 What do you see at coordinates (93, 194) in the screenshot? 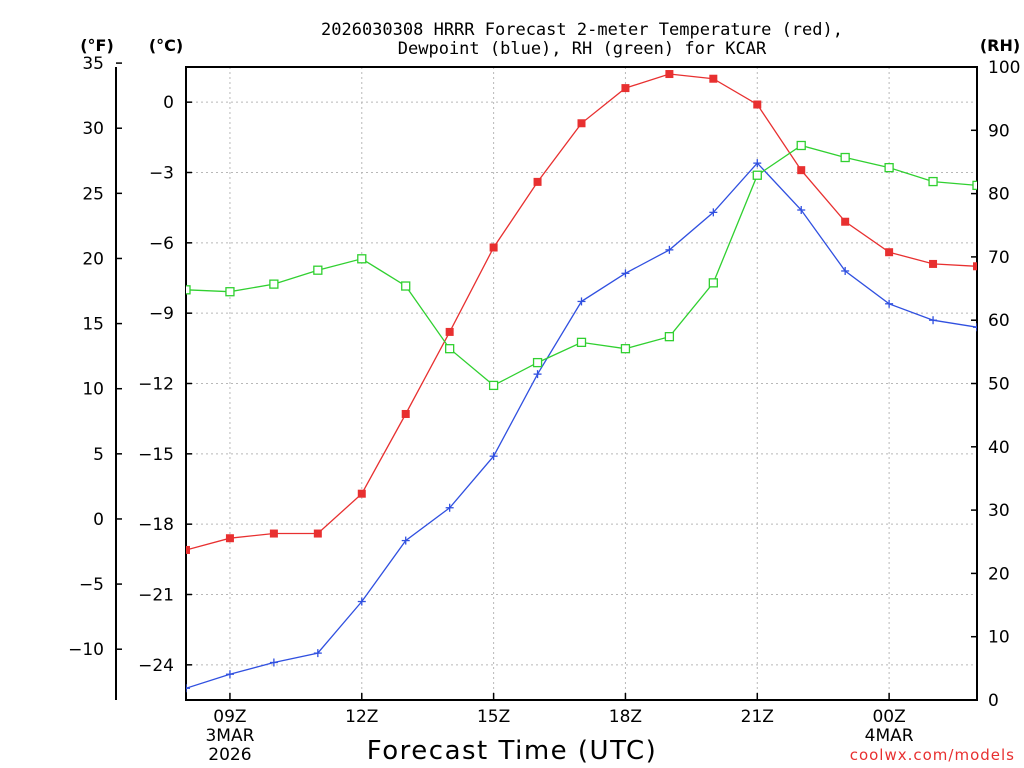
I see `fahrenheit-tick-label: 25` at bounding box center [93, 194].